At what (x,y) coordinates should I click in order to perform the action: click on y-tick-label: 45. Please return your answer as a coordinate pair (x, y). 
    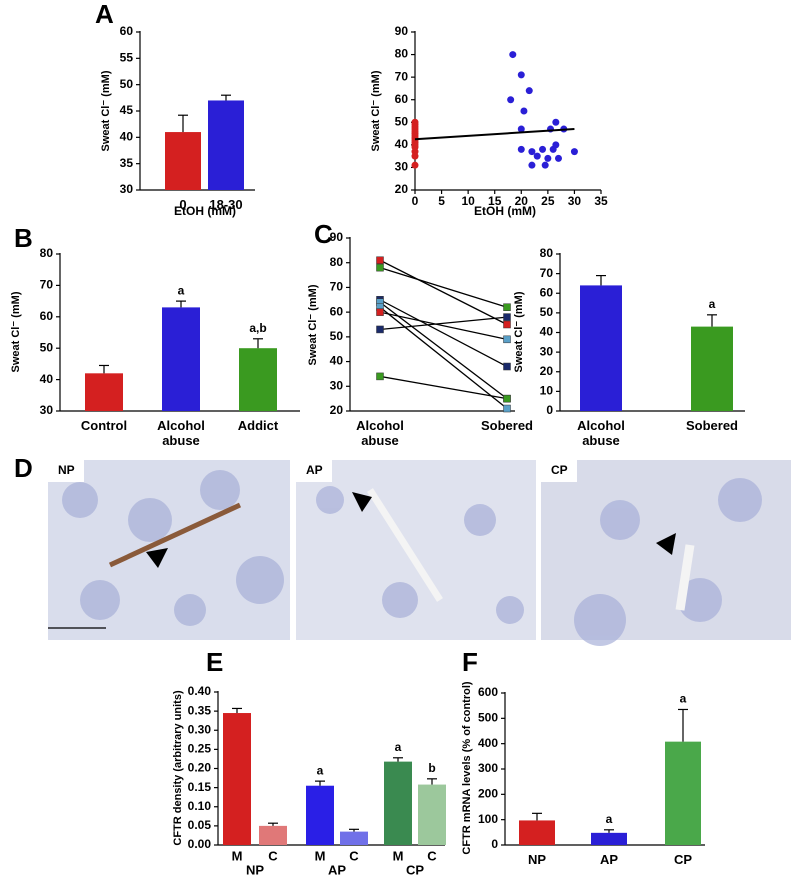
    Looking at the image, I should click on (127, 110).